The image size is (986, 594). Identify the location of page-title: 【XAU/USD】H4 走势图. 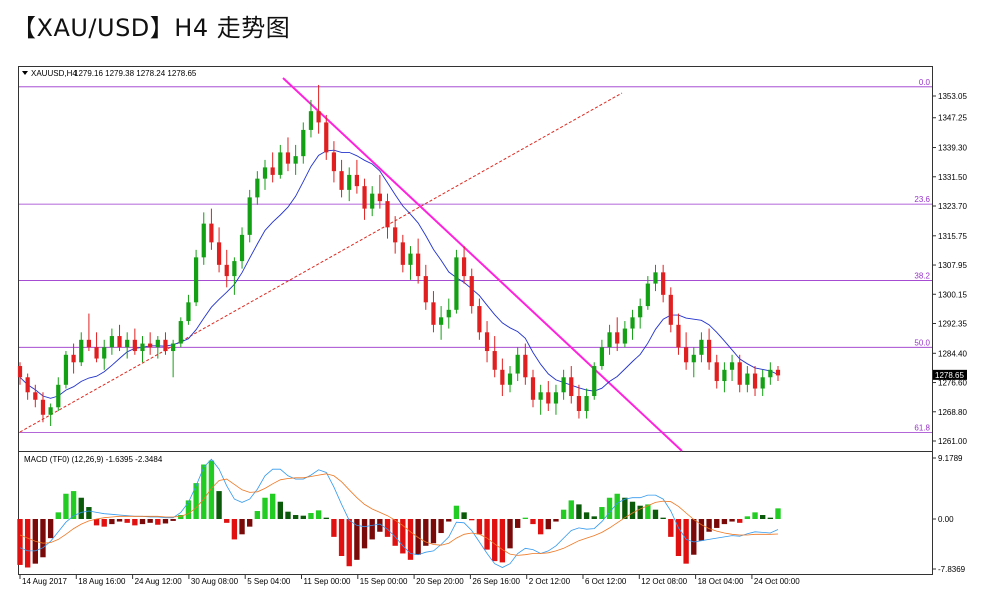
(151, 28).